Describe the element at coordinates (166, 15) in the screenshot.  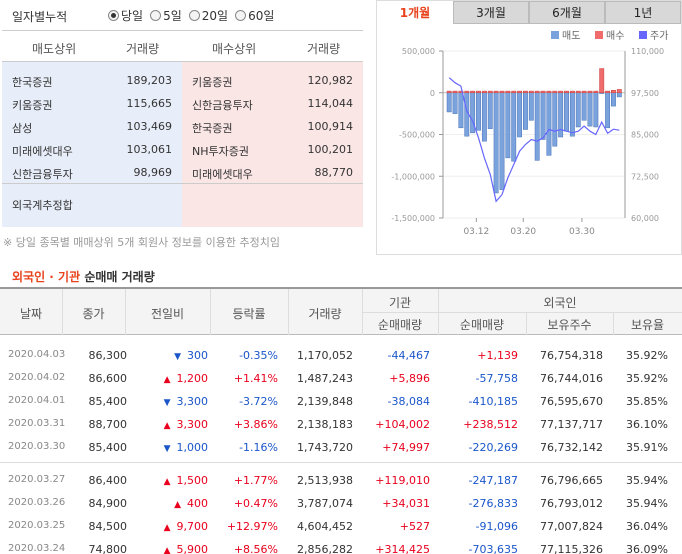
I see `period-radio-1: 5일` at that location.